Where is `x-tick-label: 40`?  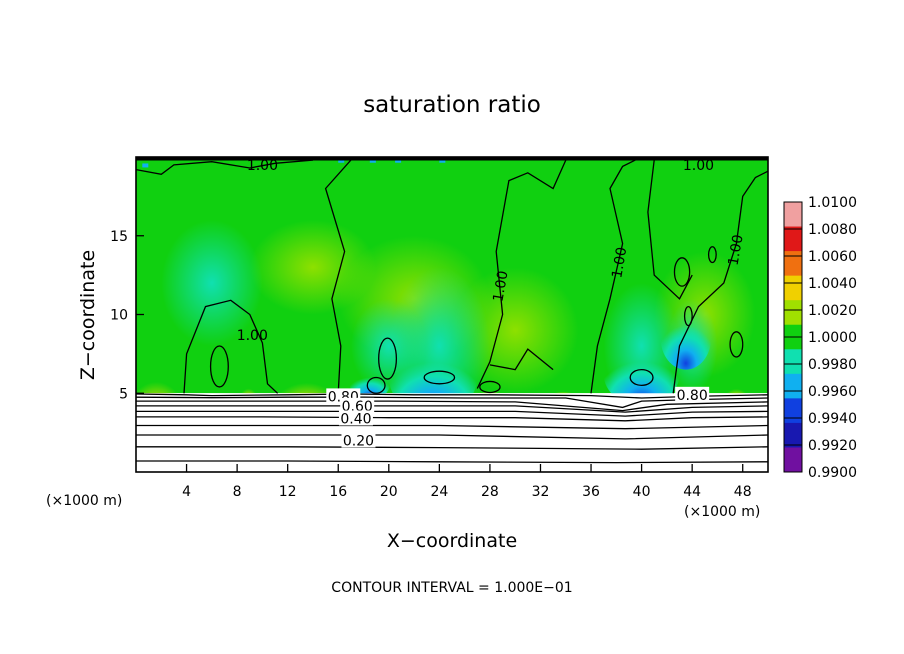
x-tick-label: 40 is located at coordinates (642, 492).